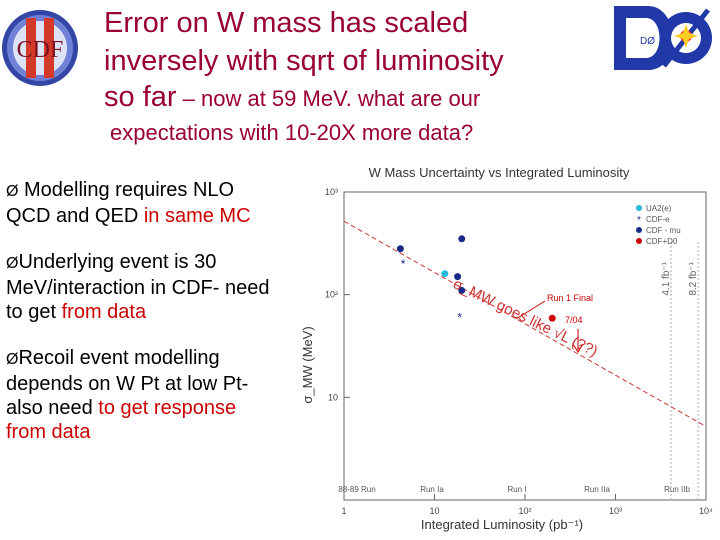  What do you see at coordinates (286, 23) in the screenshot?
I see `title-line-1: Error on W mass has scaled` at bounding box center [286, 23].